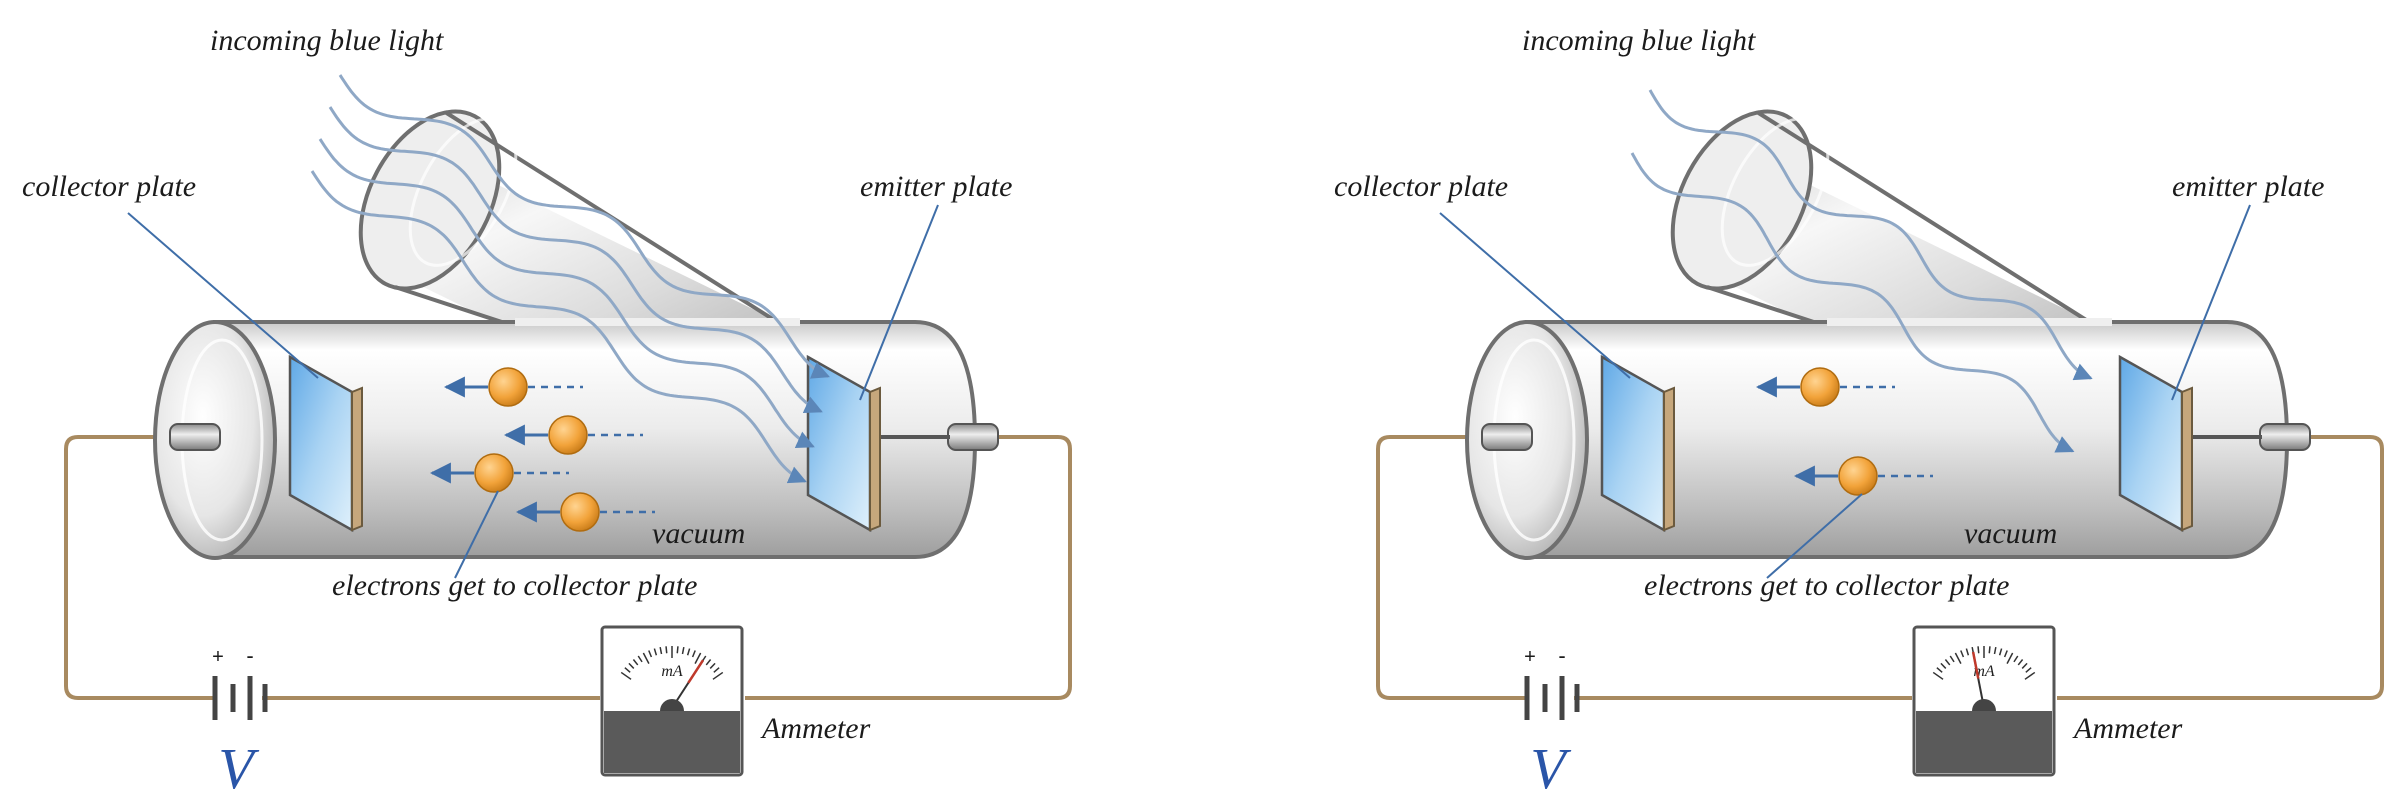  I want to click on collector-plate, so click(325, 443).